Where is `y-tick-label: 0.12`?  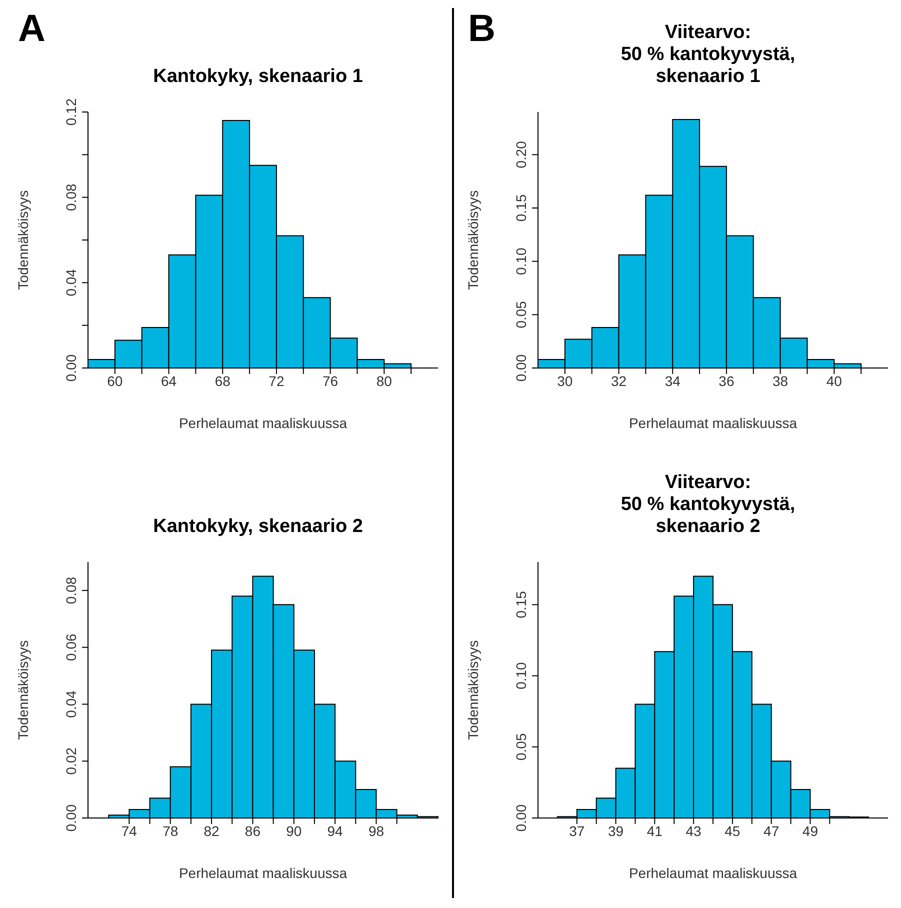
y-tick-label: 0.12 is located at coordinates (71, 112).